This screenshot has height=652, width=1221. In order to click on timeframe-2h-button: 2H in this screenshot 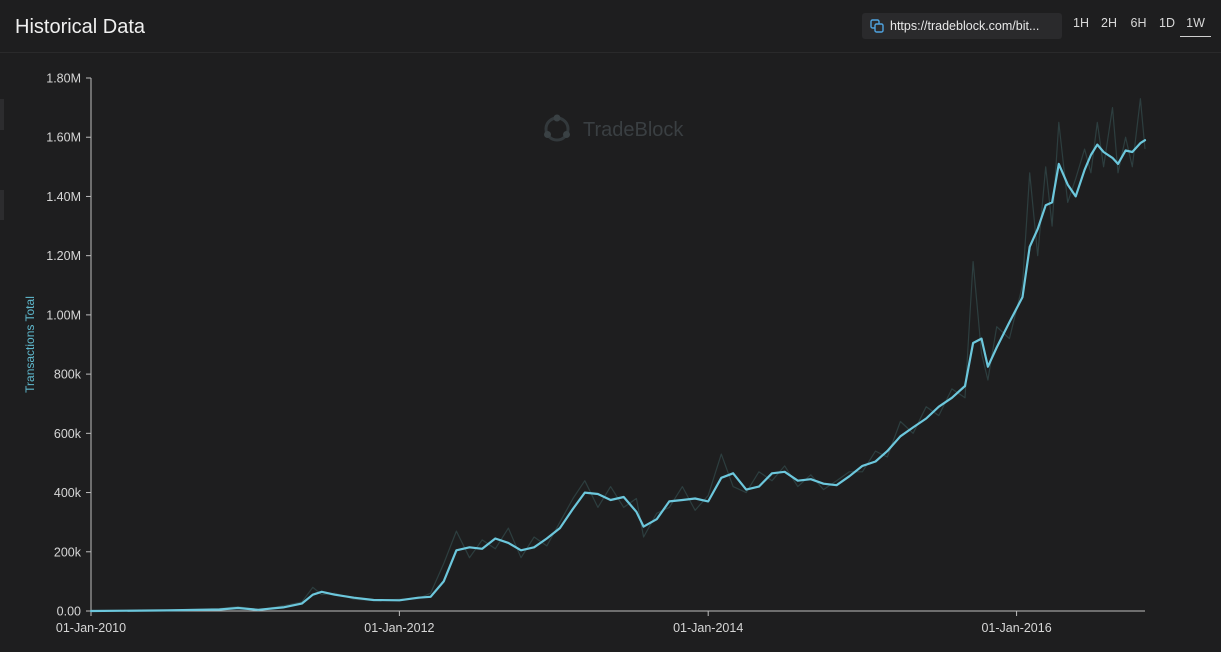, I will do `click(1109, 23)`.